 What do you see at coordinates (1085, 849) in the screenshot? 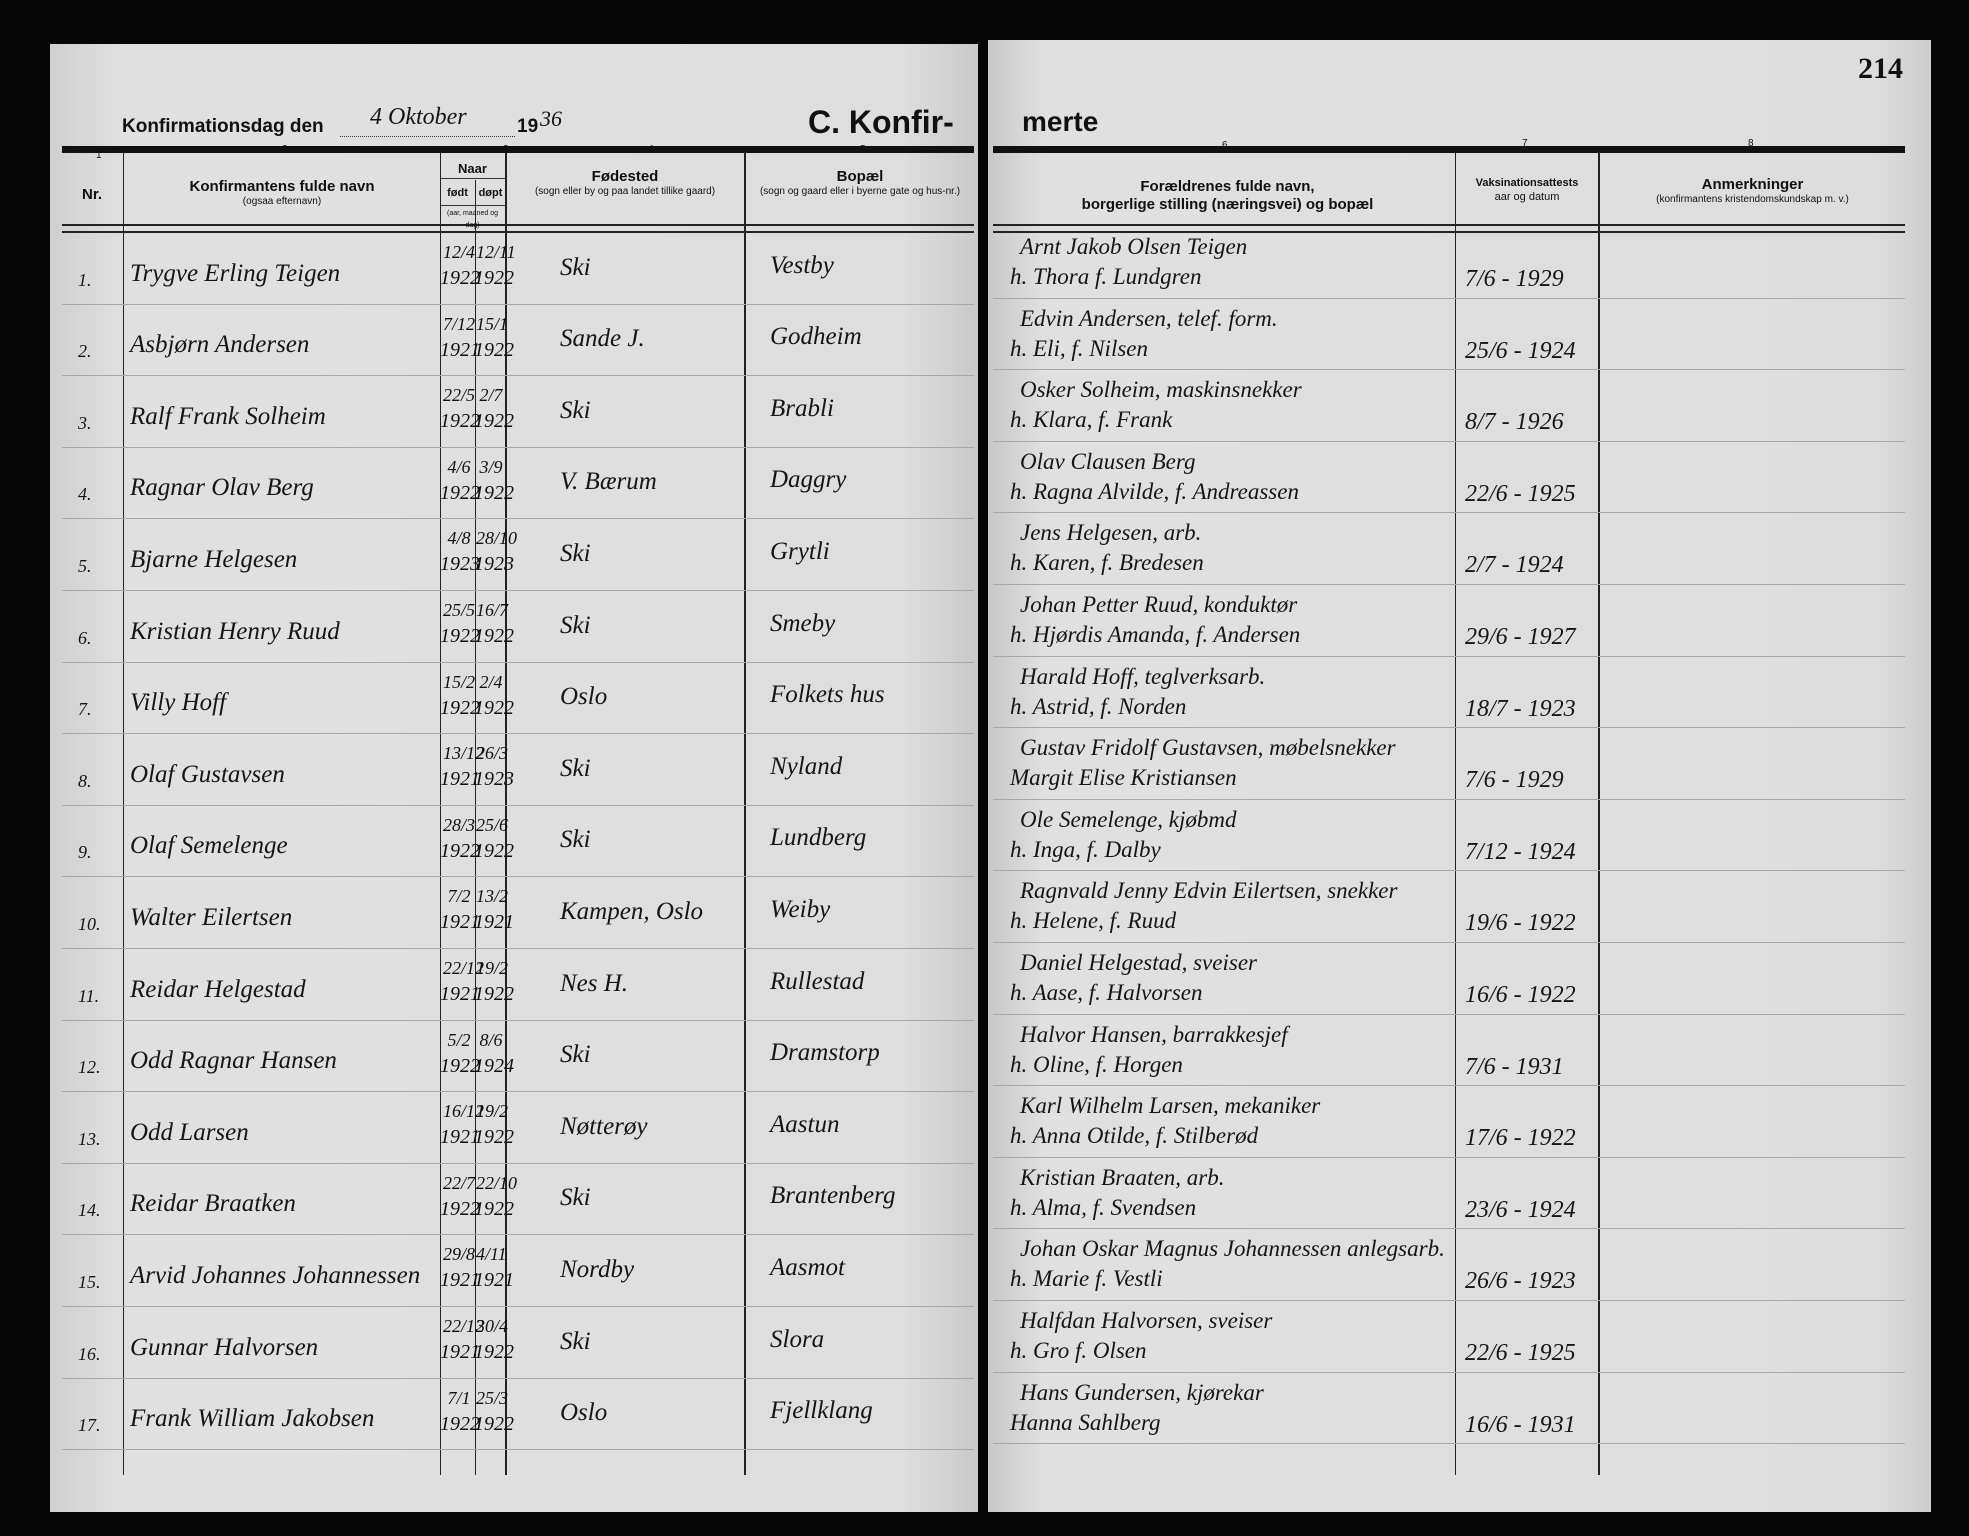
I see `parents-line-2: h. Inga, f. Dalby` at bounding box center [1085, 849].